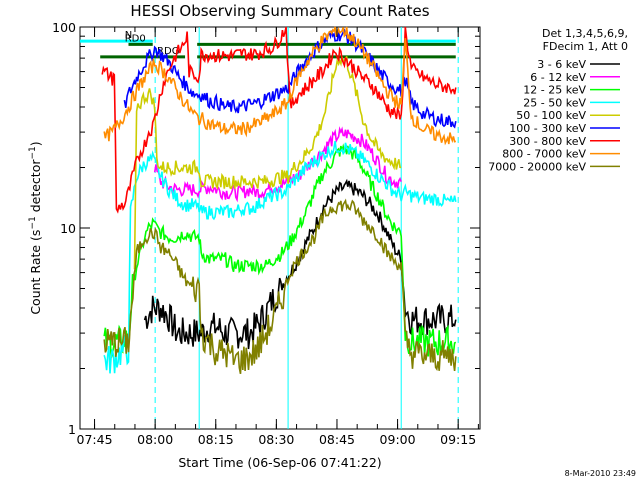  I want to click on timestamp: 8-Mar-2010 23:49, so click(600, 473).